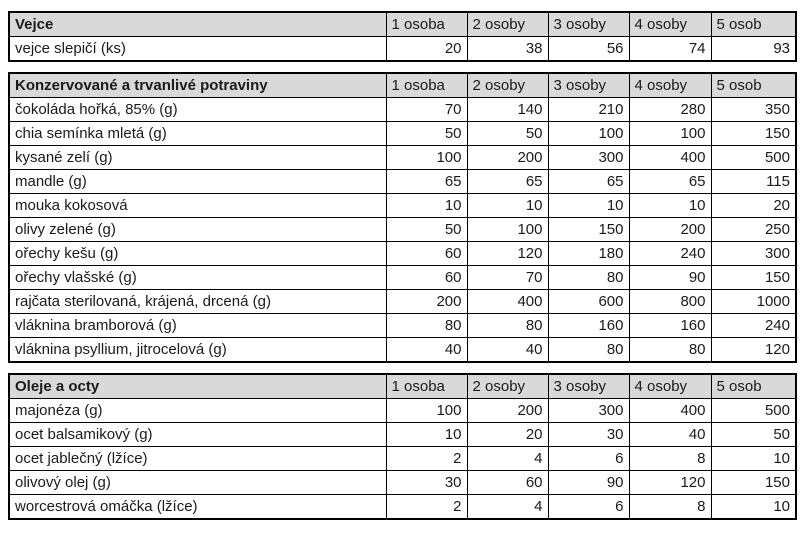 This screenshot has width=800, height=550. I want to click on table-row: worcestrová omáčka (lžíce) 2 4 6 8 10, so click(402, 507).